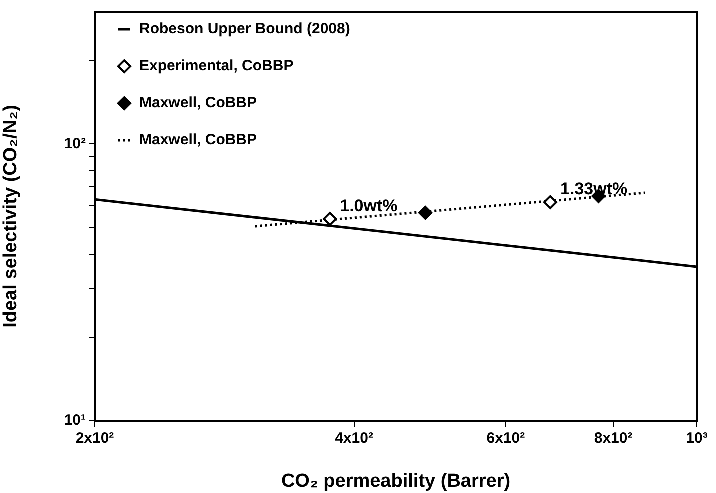 The height and width of the screenshot is (493, 716). I want to click on x-tick-label: 6x10², so click(506, 439).